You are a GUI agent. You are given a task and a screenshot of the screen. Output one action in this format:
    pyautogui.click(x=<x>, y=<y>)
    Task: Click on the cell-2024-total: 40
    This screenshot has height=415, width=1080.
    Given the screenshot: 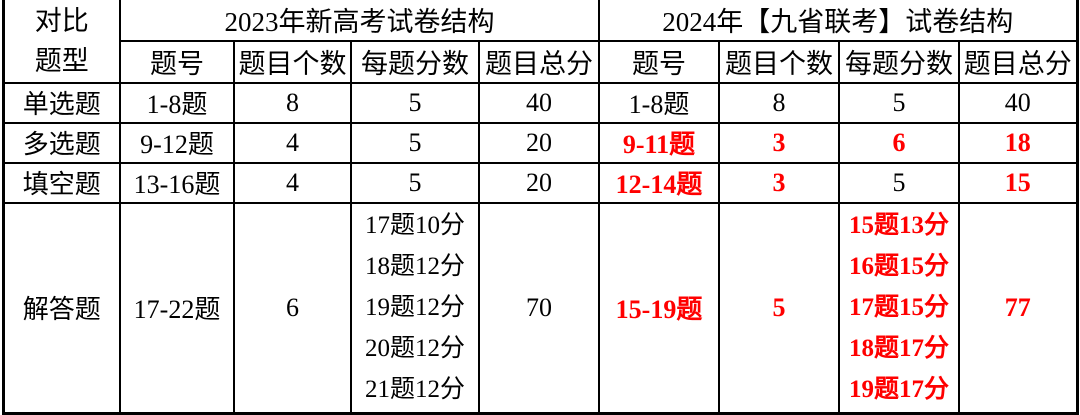 What is the action you would take?
    pyautogui.click(x=1018, y=102)
    